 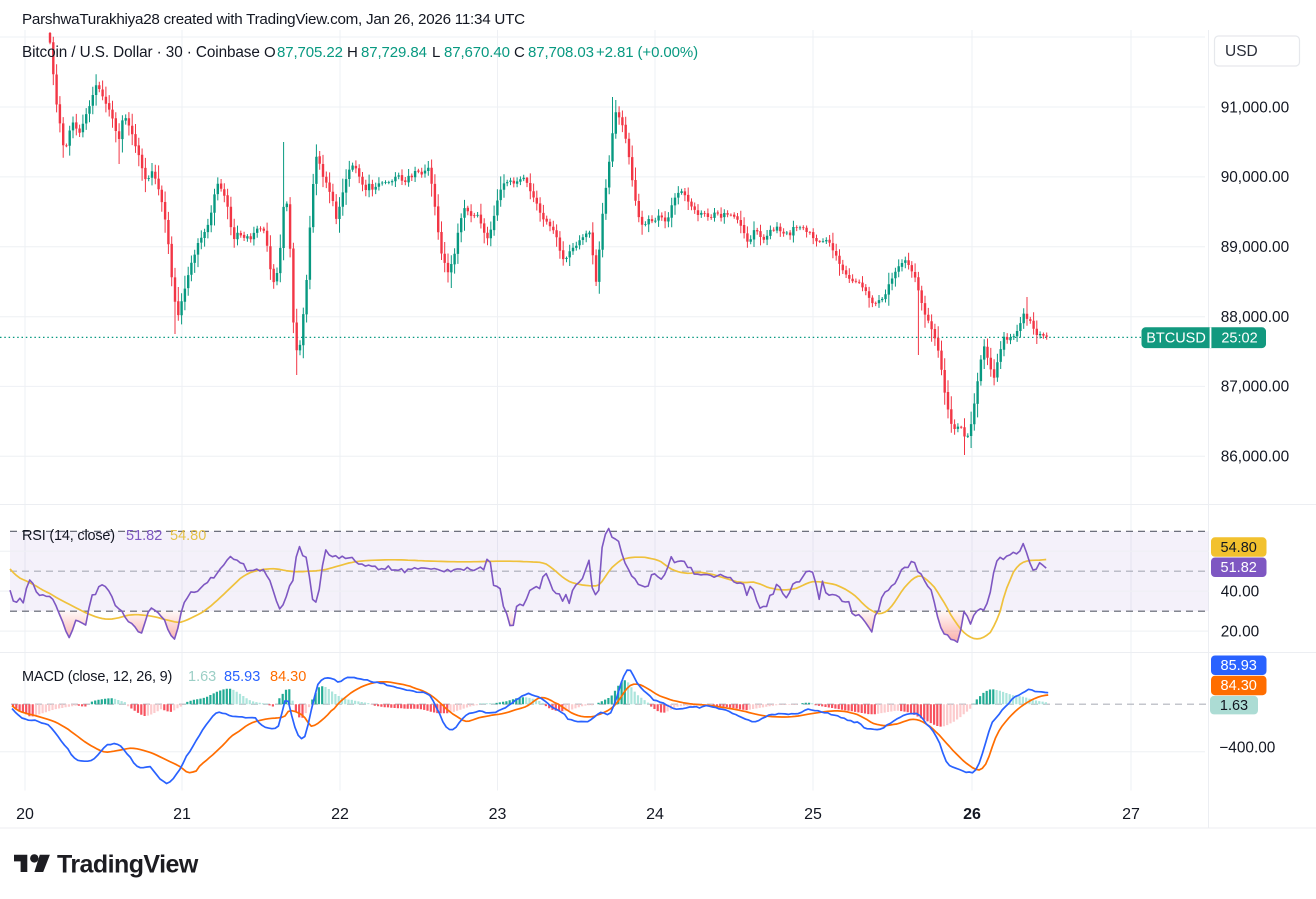 I want to click on svg-text: 91,000.00, so click(x=1255, y=107).